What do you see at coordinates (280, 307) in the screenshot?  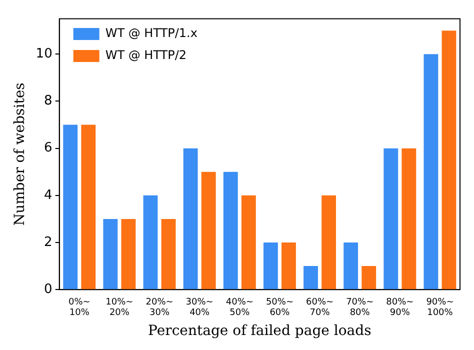 I see `x-tick-label: 50%~ 60%` at bounding box center [280, 307].